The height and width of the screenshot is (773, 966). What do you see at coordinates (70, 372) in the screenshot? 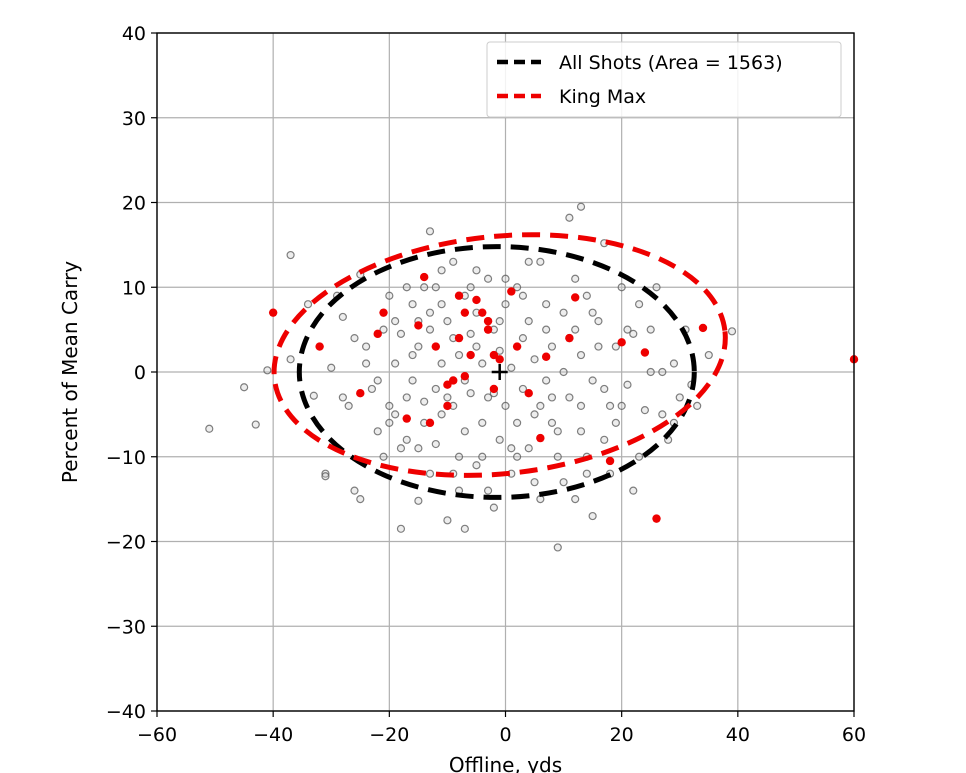
I see `y-axis-label: Percent of Mean Carry` at bounding box center [70, 372].